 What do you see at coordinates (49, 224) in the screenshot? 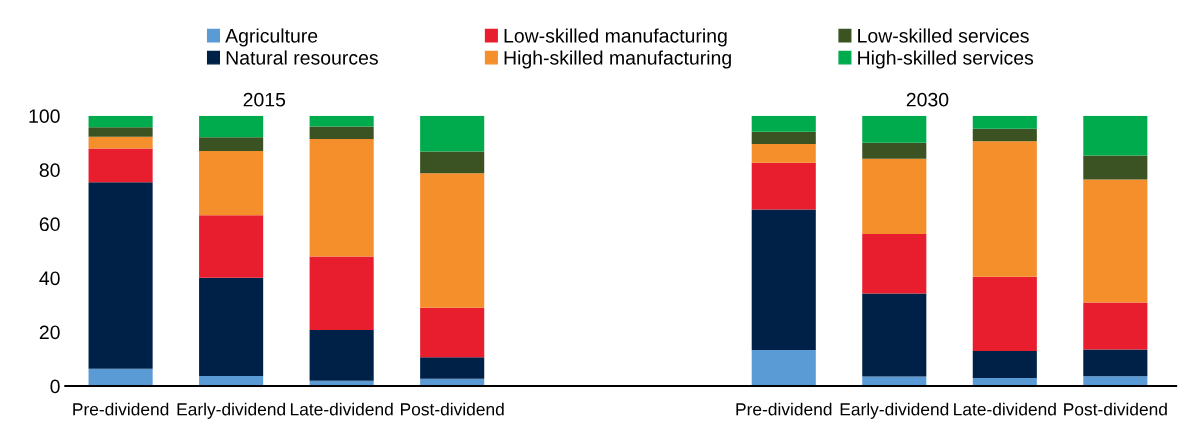
I see `y-tick-label: 60` at bounding box center [49, 224].